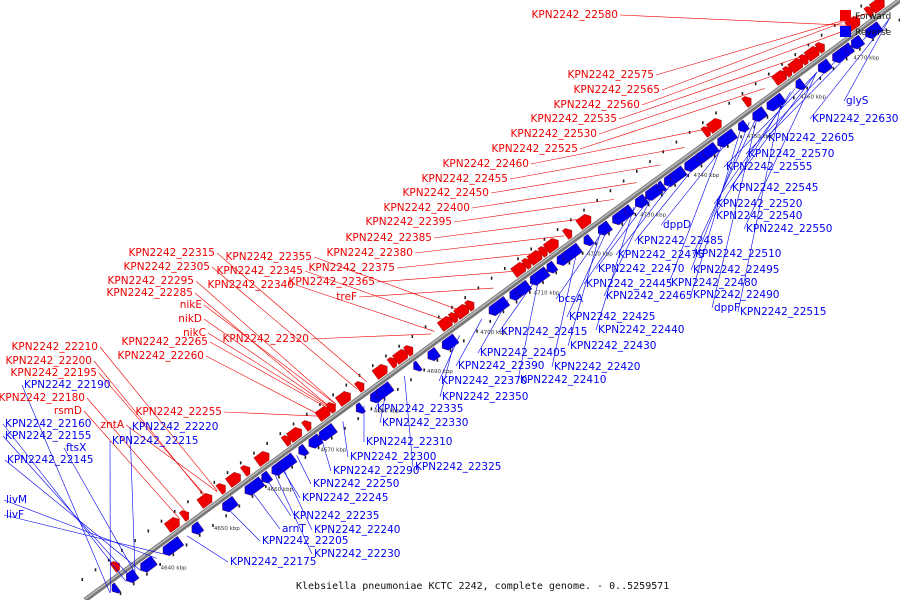 Image resolution: width=900 pixels, height=600 pixels. I want to click on forward-gene-label: KPN2242_22180, so click(42, 398).